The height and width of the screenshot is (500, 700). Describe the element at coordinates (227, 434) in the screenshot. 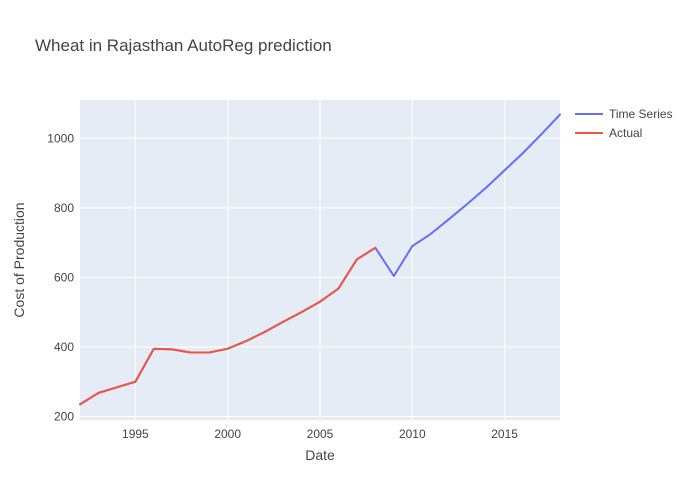

I see `x-tick-label: 2000` at that location.